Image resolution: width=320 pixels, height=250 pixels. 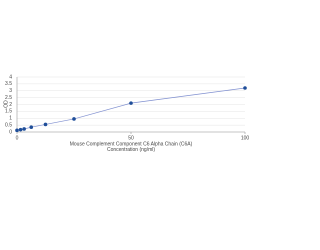 What do you see at coordinates (131, 150) in the screenshot?
I see `x-axis-title: Concentration (ng/ml)` at bounding box center [131, 150].